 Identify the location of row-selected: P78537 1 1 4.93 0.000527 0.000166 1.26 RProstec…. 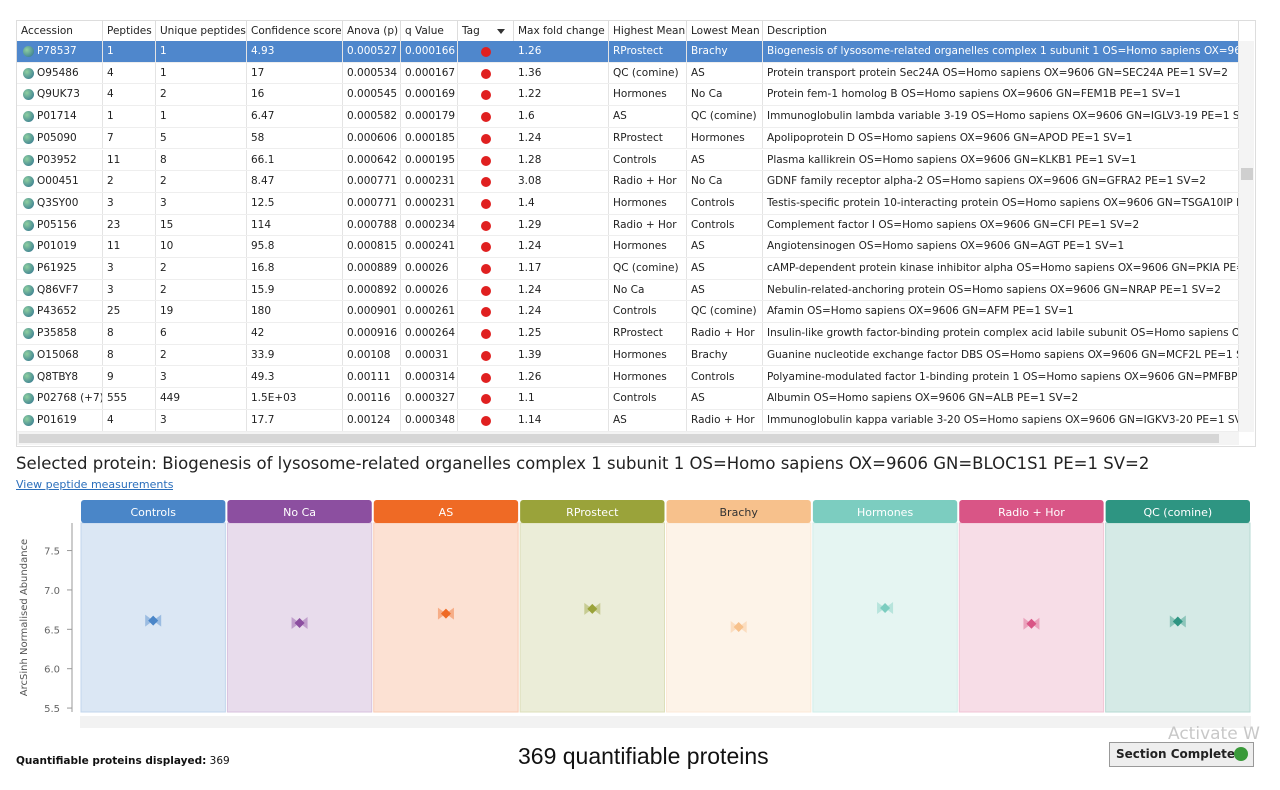
(628, 52).